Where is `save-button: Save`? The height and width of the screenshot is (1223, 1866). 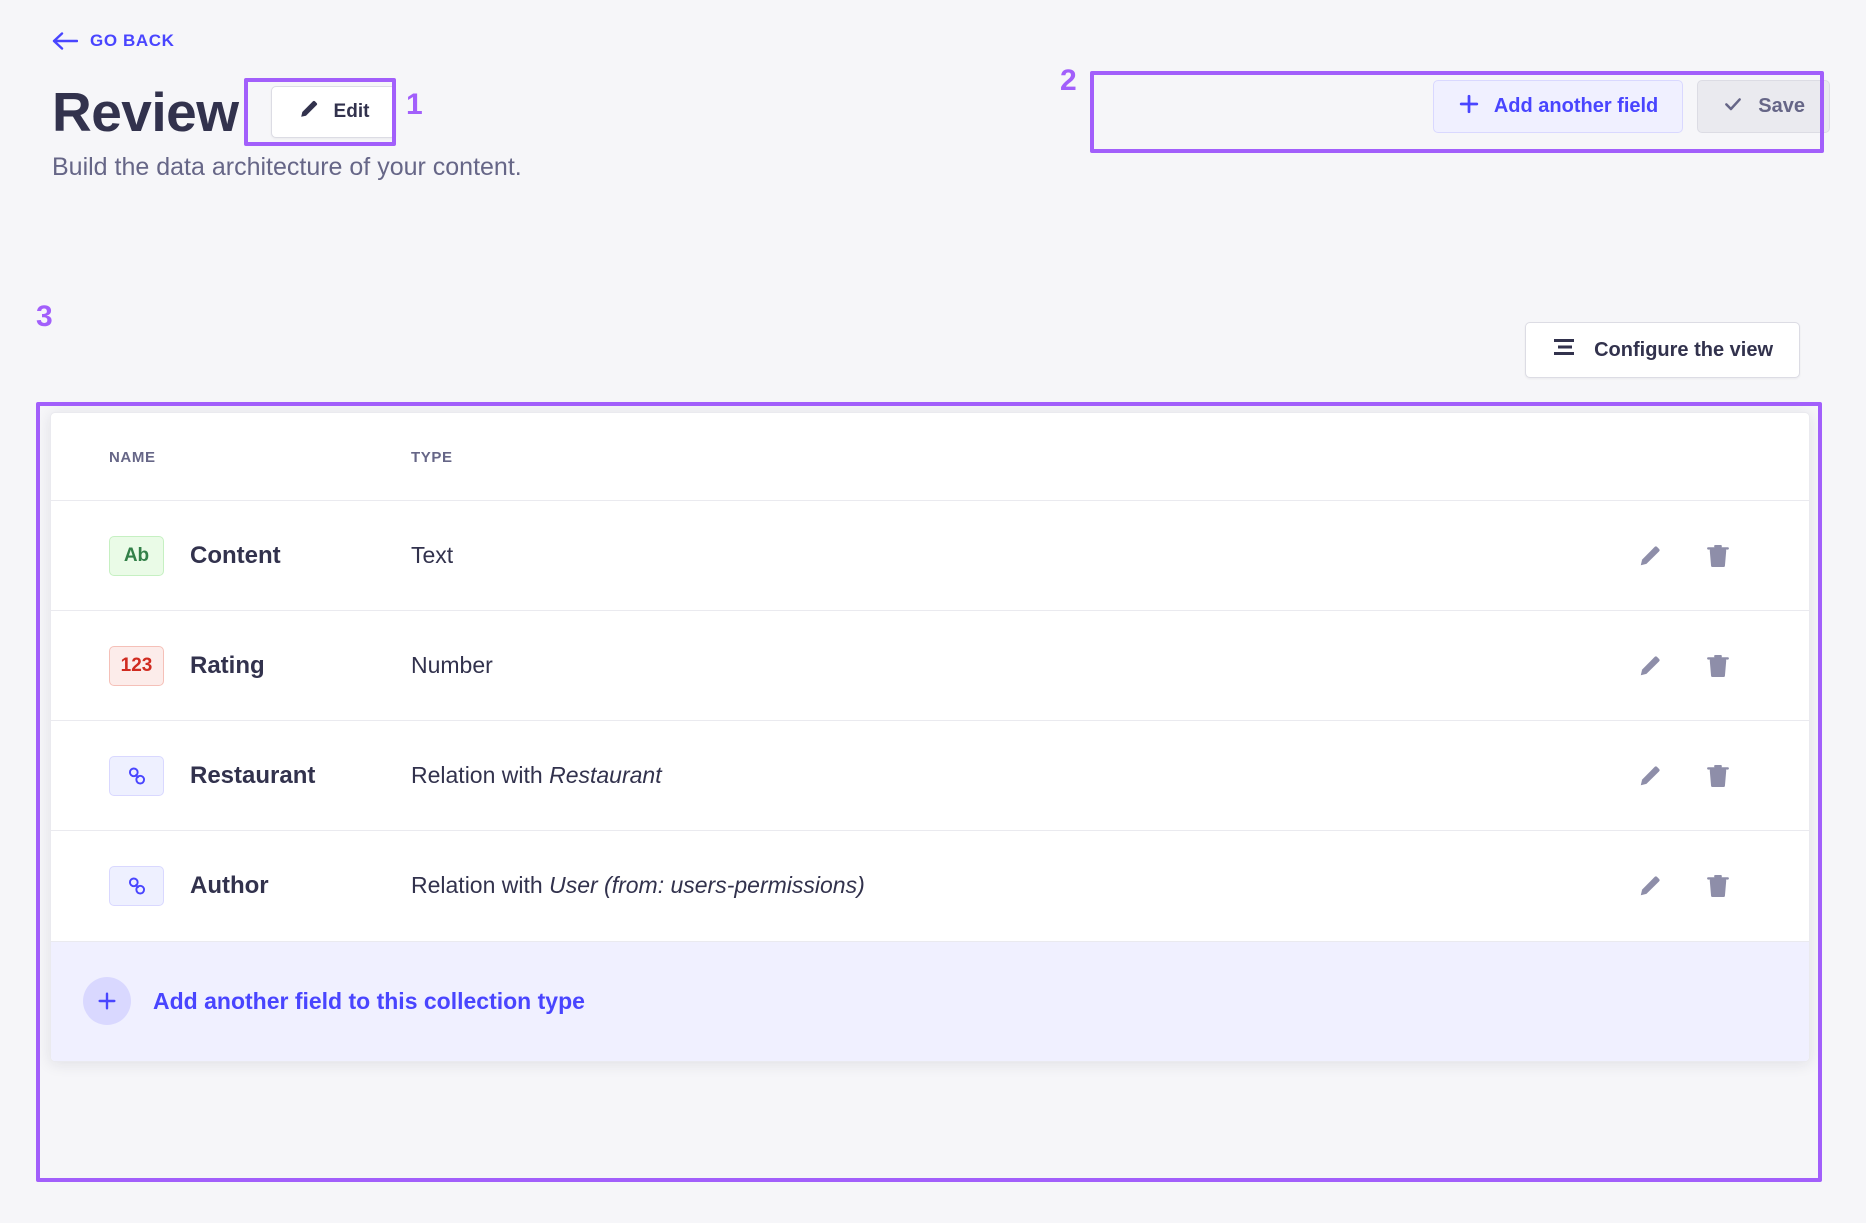
save-button: Save is located at coordinates (1763, 106).